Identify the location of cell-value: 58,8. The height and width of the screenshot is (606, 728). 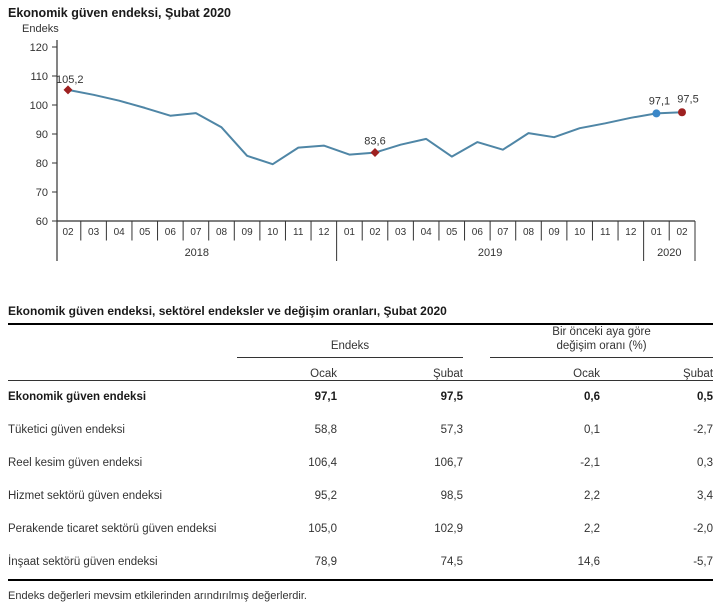
(325, 430).